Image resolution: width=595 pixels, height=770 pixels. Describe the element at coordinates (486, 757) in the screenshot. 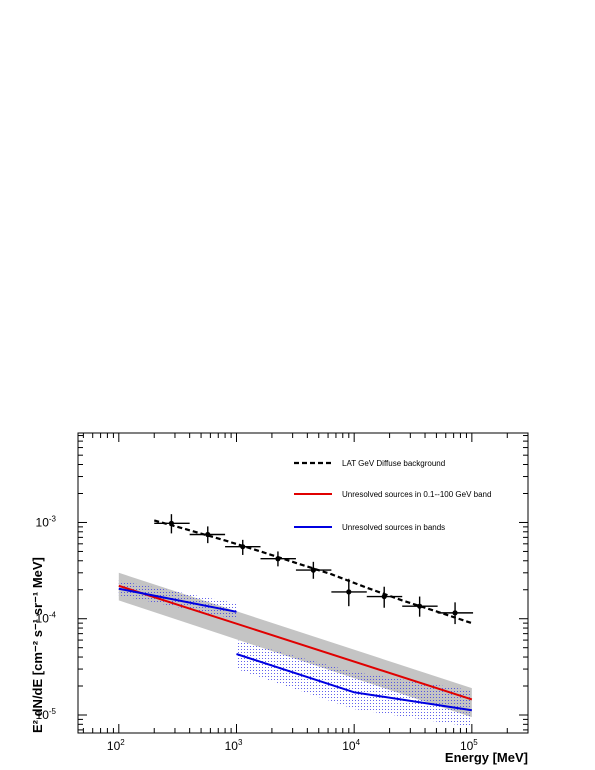

I see `x-axis-title: Energy [MeV]` at that location.